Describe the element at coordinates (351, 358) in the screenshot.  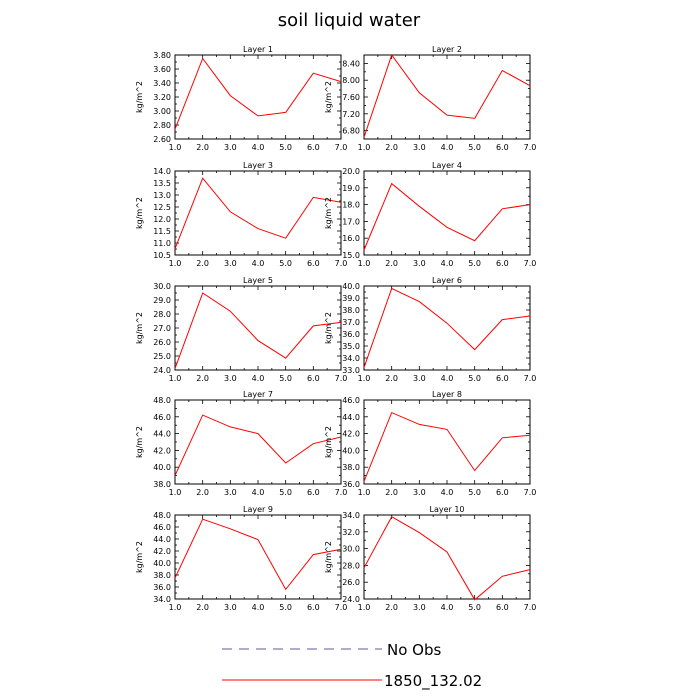
I see `y-tick-label: 34.0` at that location.